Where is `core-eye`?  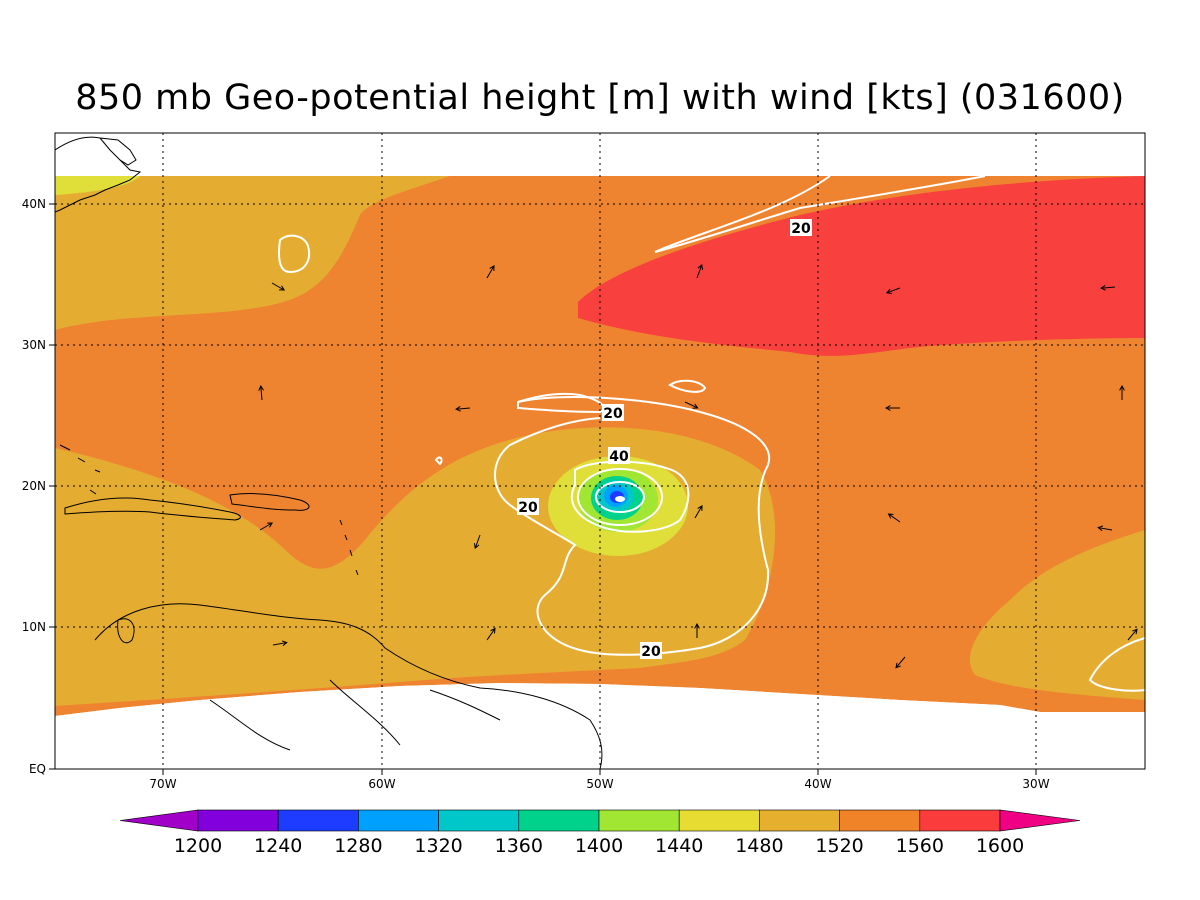
core-eye is located at coordinates (620, 499).